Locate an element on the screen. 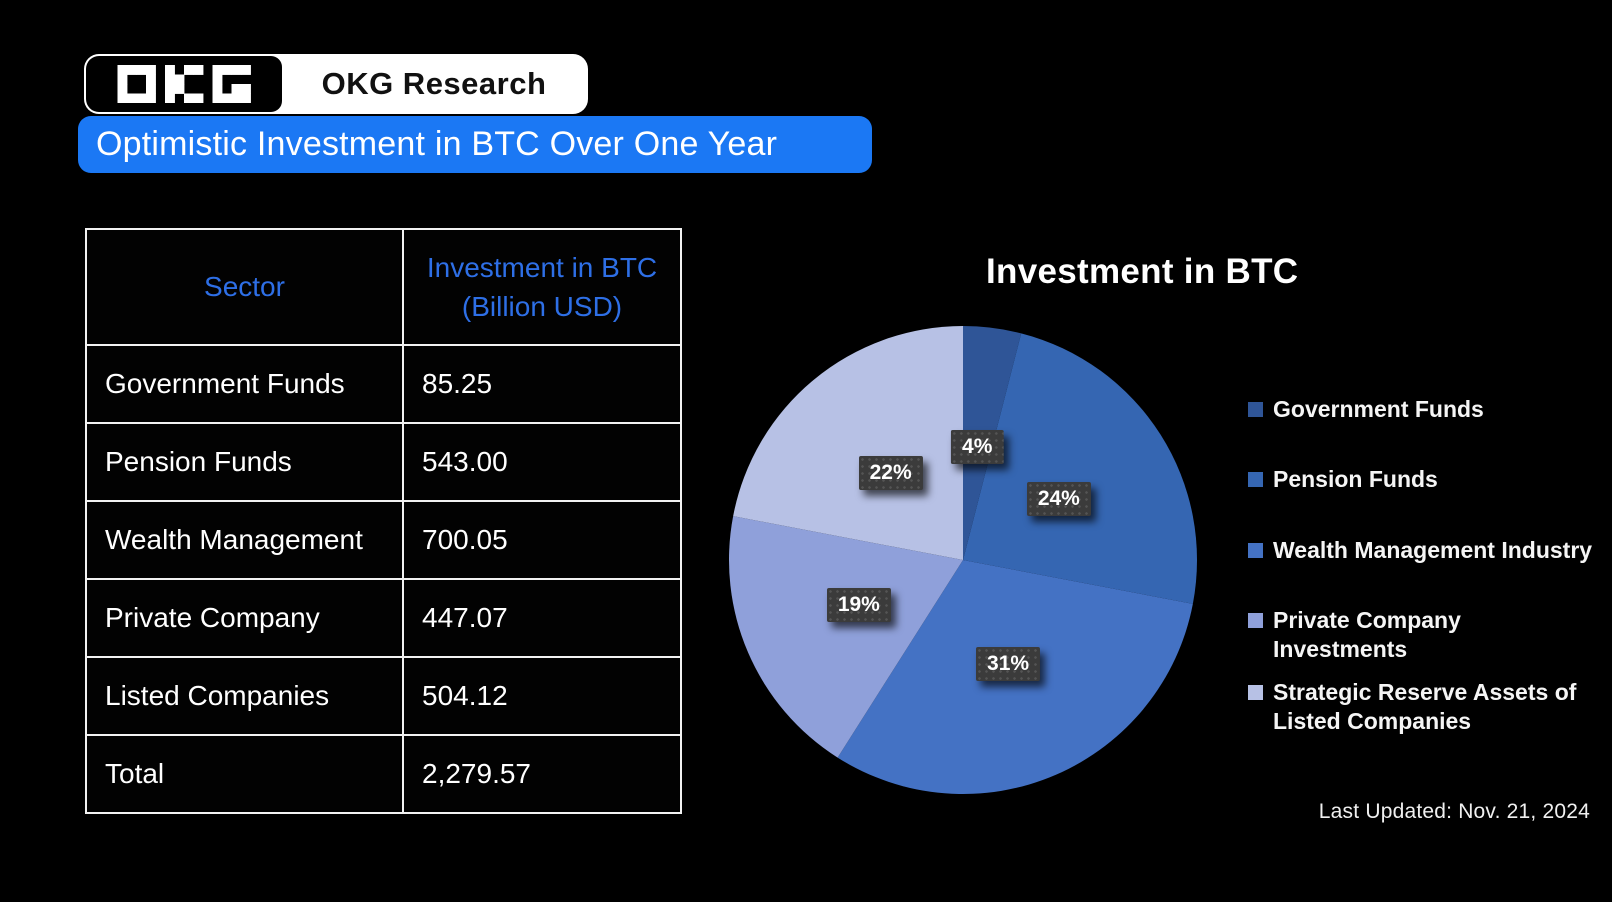  value-cell: 447.07 is located at coordinates (542, 618).